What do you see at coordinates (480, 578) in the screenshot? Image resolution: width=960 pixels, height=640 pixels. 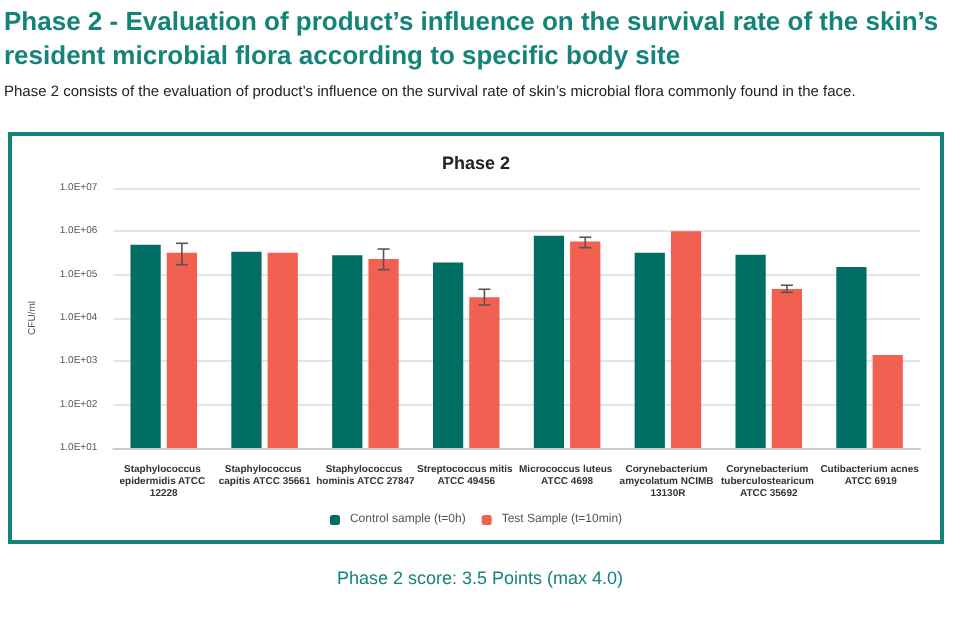 I see `text: Phase 2 score: 3.5 Points (max 4.0)` at bounding box center [480, 578].